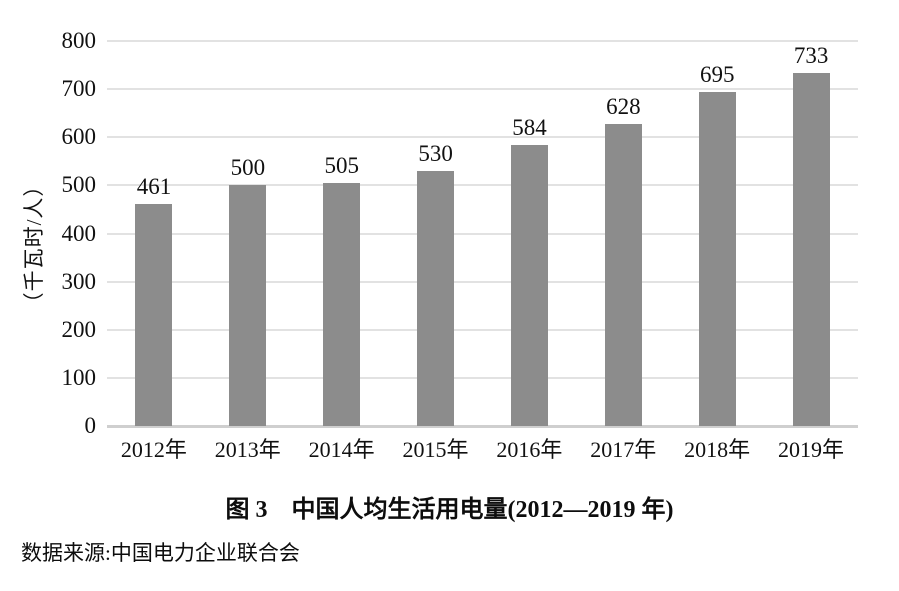 The width and height of the screenshot is (899, 591). I want to click on bar-value-label: 505, so click(341, 165).